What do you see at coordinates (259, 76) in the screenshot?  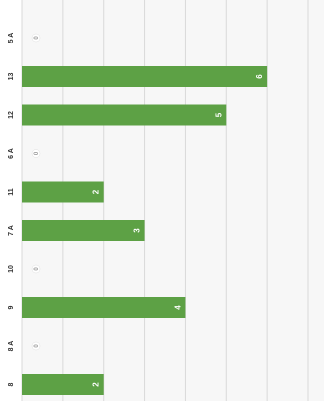 I see `bar-value-label: 6` at bounding box center [259, 76].